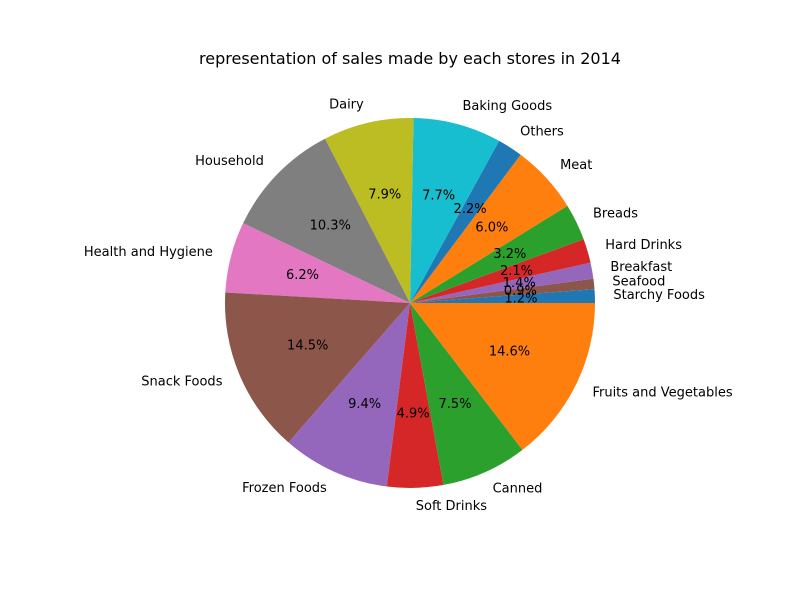 Image resolution: width=800 pixels, height=605 pixels. I want to click on pie-category-label: Frozen Foods, so click(284, 488).